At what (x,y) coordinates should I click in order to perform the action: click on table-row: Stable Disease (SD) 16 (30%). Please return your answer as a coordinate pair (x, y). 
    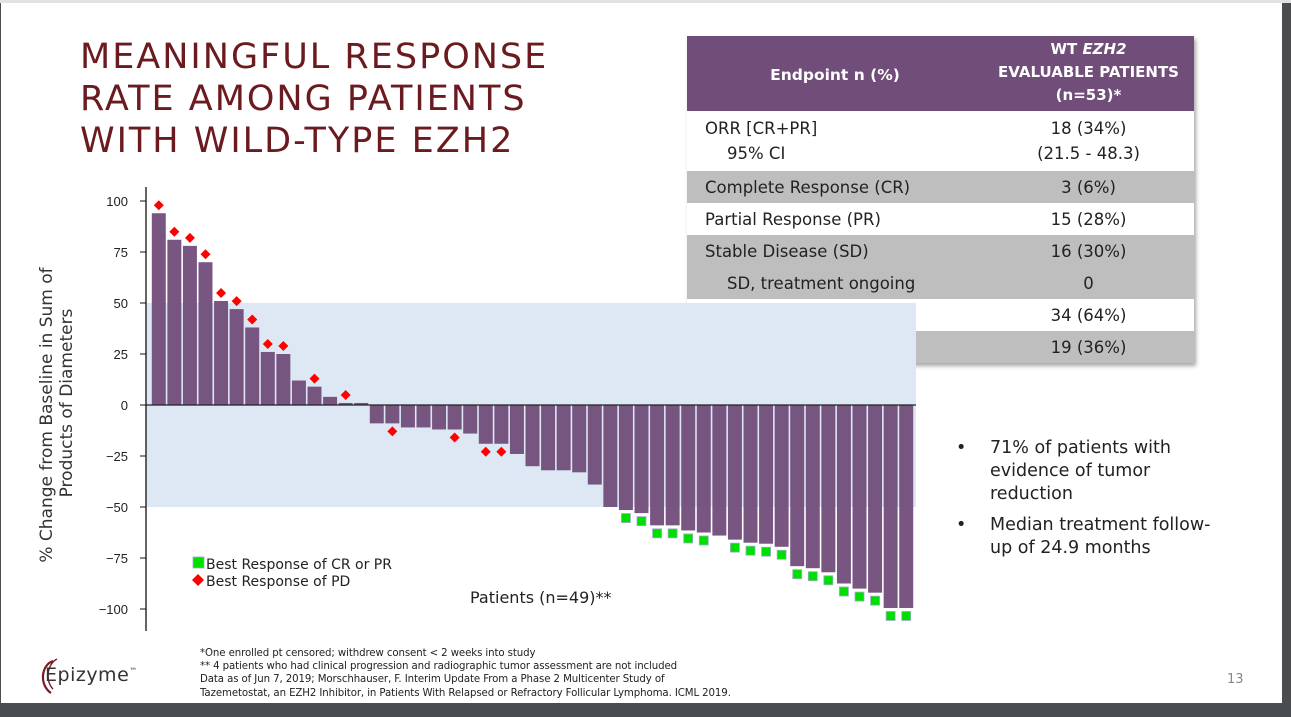
    Looking at the image, I should click on (940, 251).